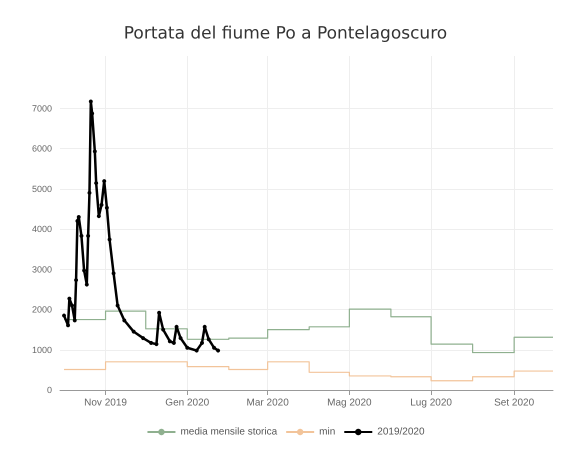  Describe the element at coordinates (42, 108) in the screenshot. I see `y-tick-label: 7000` at that location.